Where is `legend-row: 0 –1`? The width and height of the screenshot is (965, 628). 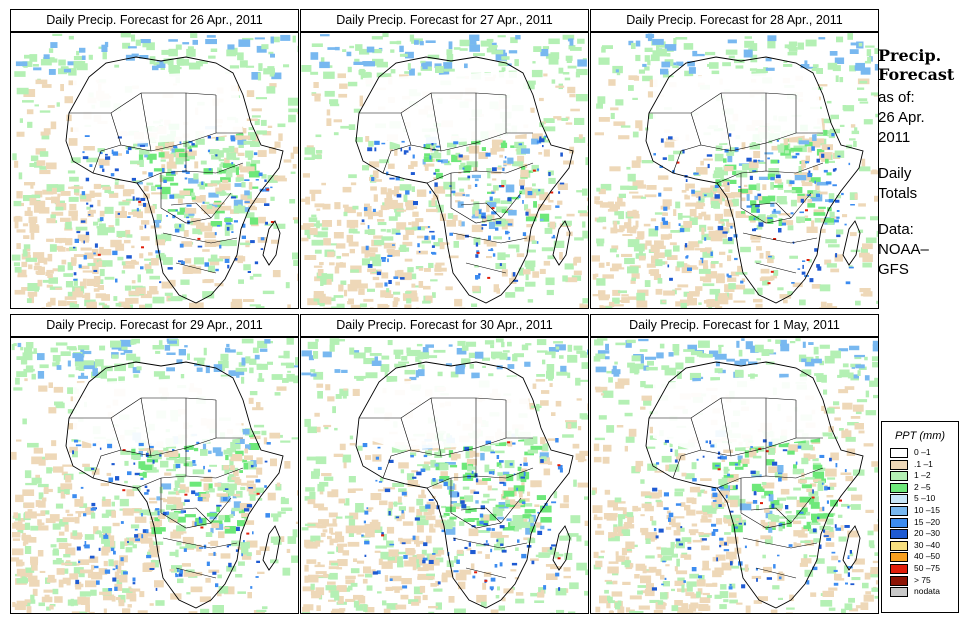 legend-row: 0 –1 is located at coordinates (920, 453).